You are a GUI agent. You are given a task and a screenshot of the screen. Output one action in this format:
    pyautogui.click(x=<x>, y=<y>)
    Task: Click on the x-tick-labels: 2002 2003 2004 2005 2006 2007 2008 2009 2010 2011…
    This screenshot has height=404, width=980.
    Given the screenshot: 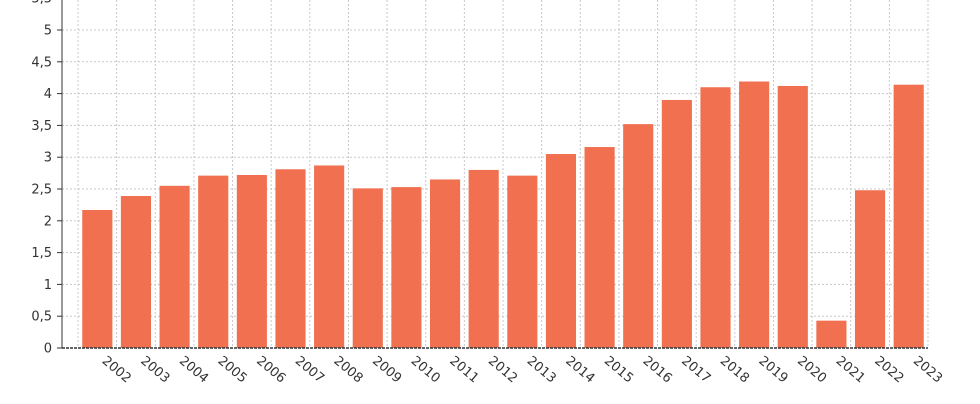 What is the action you would take?
    pyautogui.click(x=522, y=370)
    